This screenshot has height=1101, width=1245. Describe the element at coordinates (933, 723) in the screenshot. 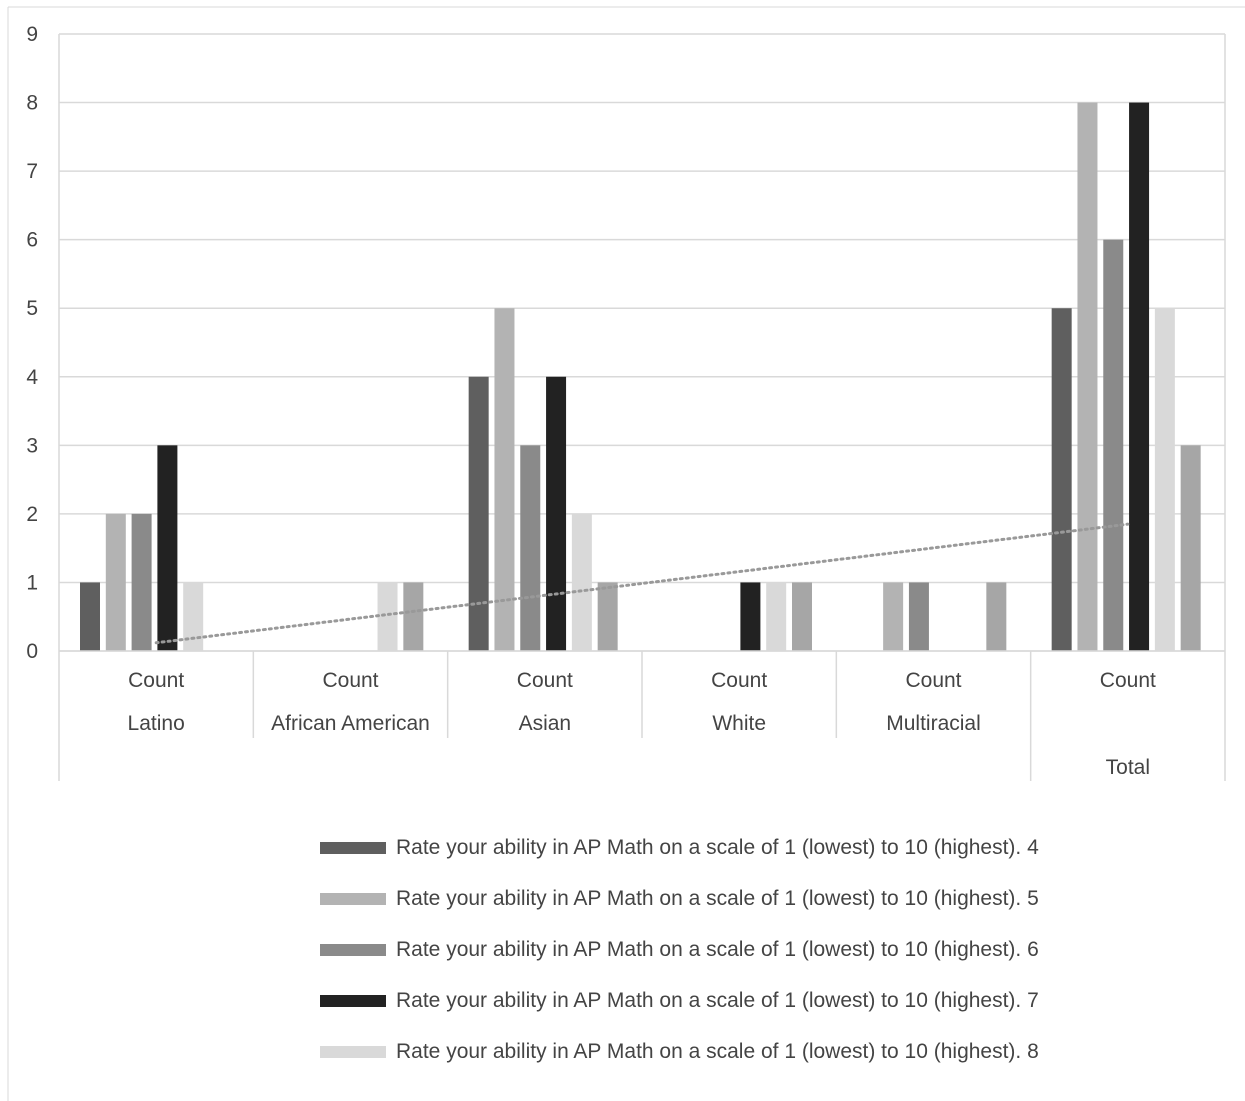

I see `category-label-group: Multiracial` at that location.